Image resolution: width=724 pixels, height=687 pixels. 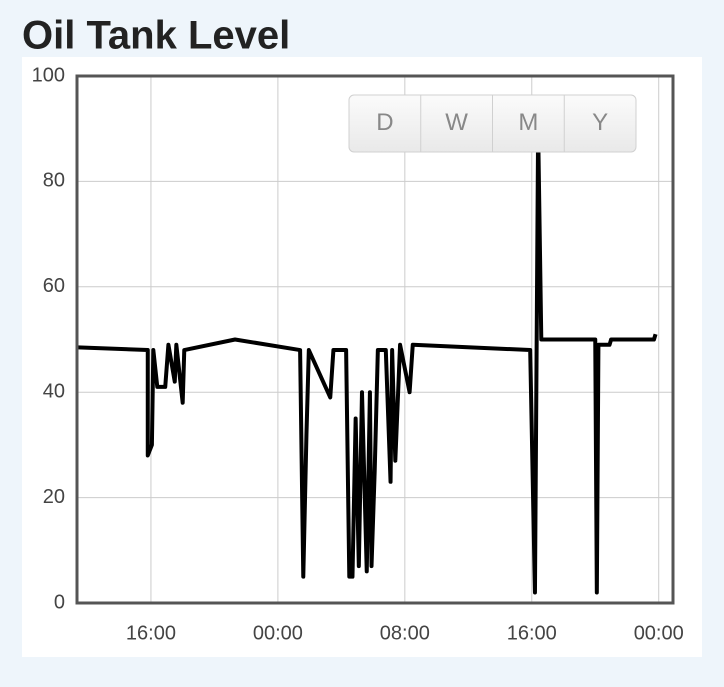 What do you see at coordinates (54, 391) in the screenshot?
I see `y-tick-label: 40` at bounding box center [54, 391].